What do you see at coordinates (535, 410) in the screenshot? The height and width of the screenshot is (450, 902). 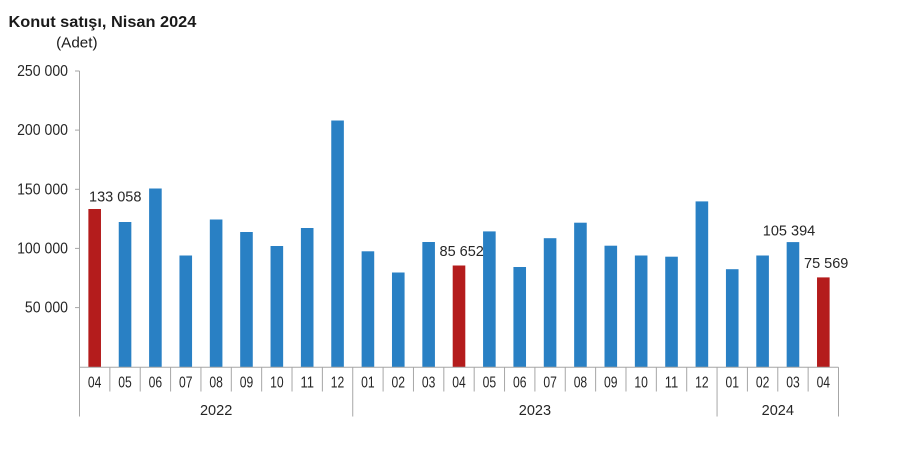 I see `svg-text: 2023` at bounding box center [535, 410].